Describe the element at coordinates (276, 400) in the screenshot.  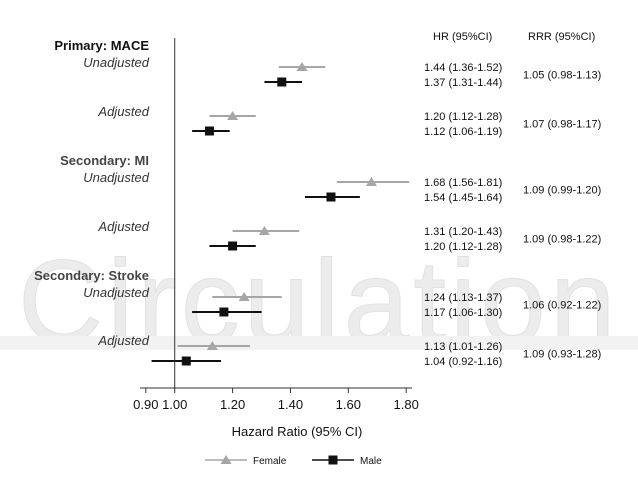
I see `x-axis-ticks: 0.90 1.00 1.20 1.40 1.60 1.80` at that location.